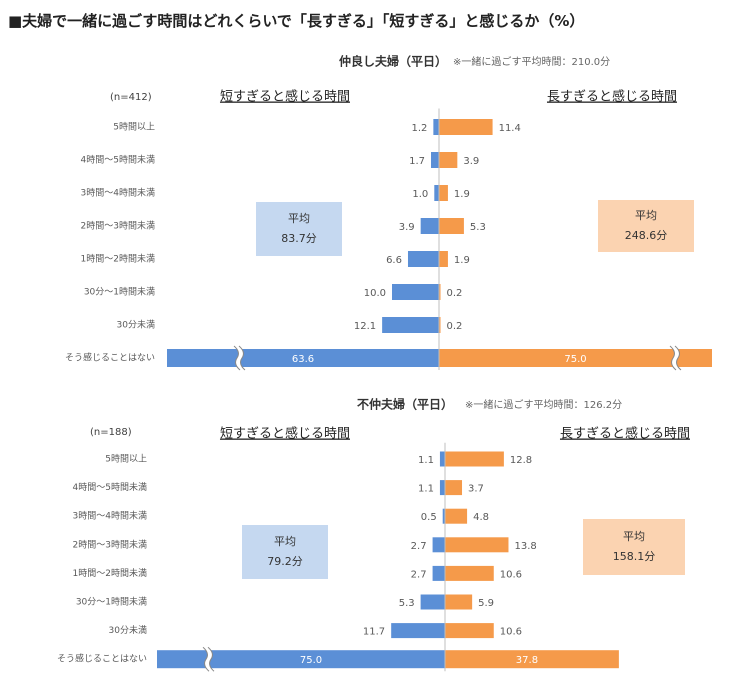 This screenshot has width=729, height=697. I want to click on chart2-value-short: 75.0, so click(311, 660).